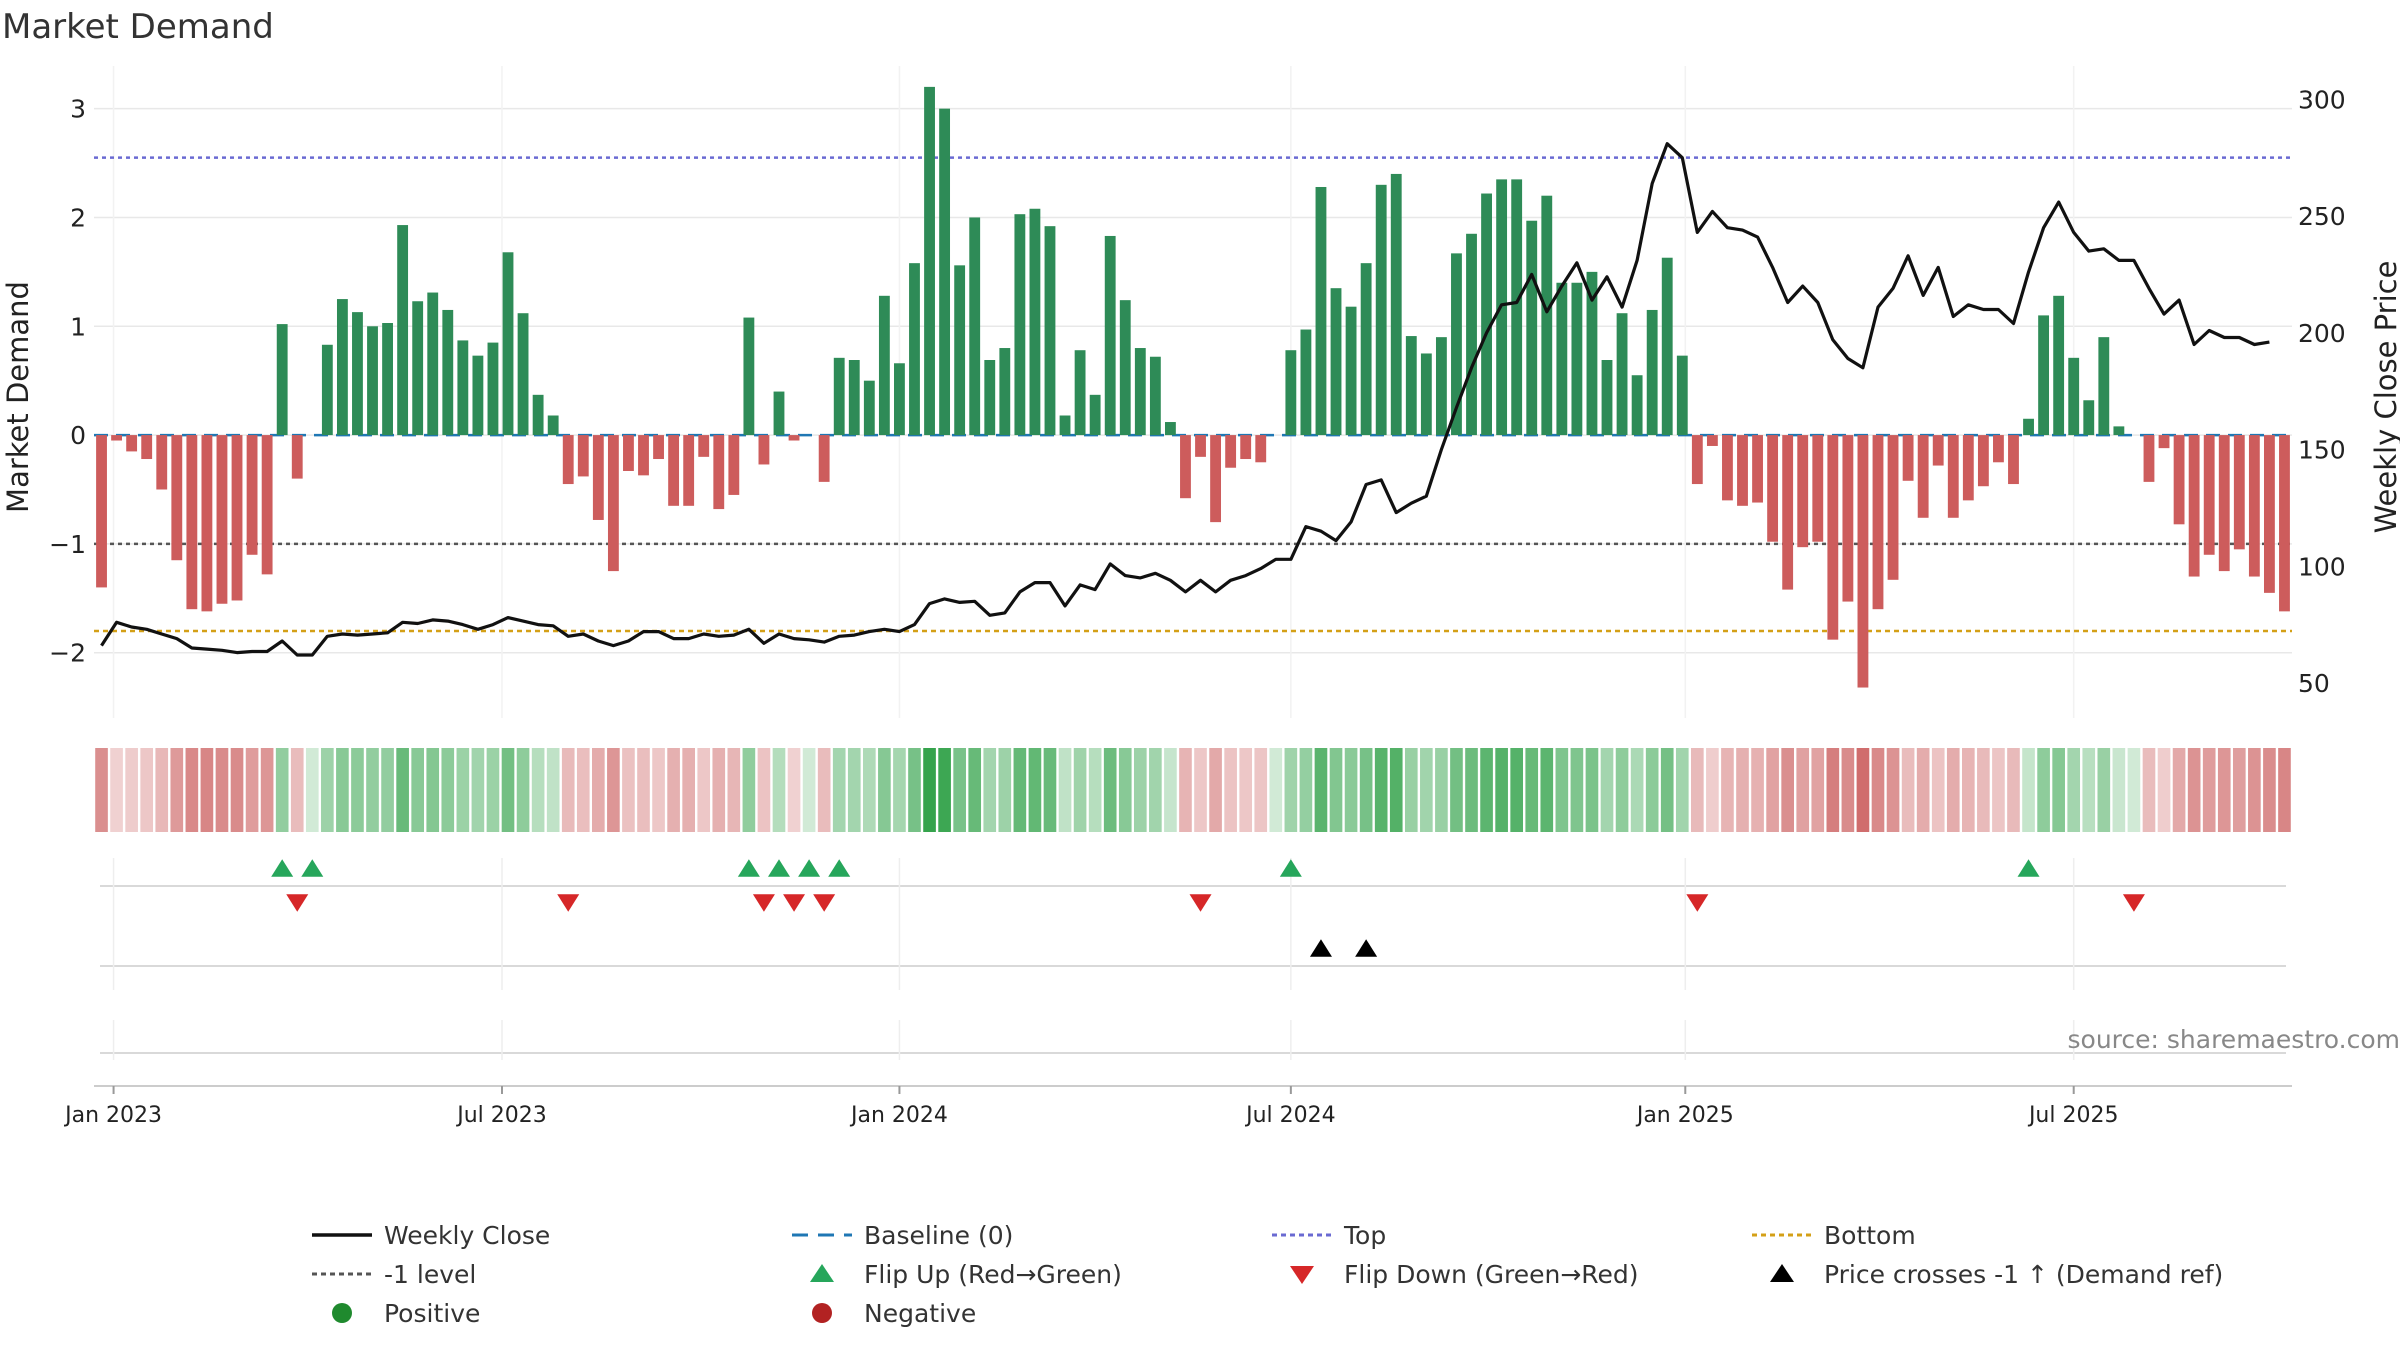 This screenshot has width=2400, height=1350. Describe the element at coordinates (2322, 216) in the screenshot. I see `y2-tick-label: 250` at that location.